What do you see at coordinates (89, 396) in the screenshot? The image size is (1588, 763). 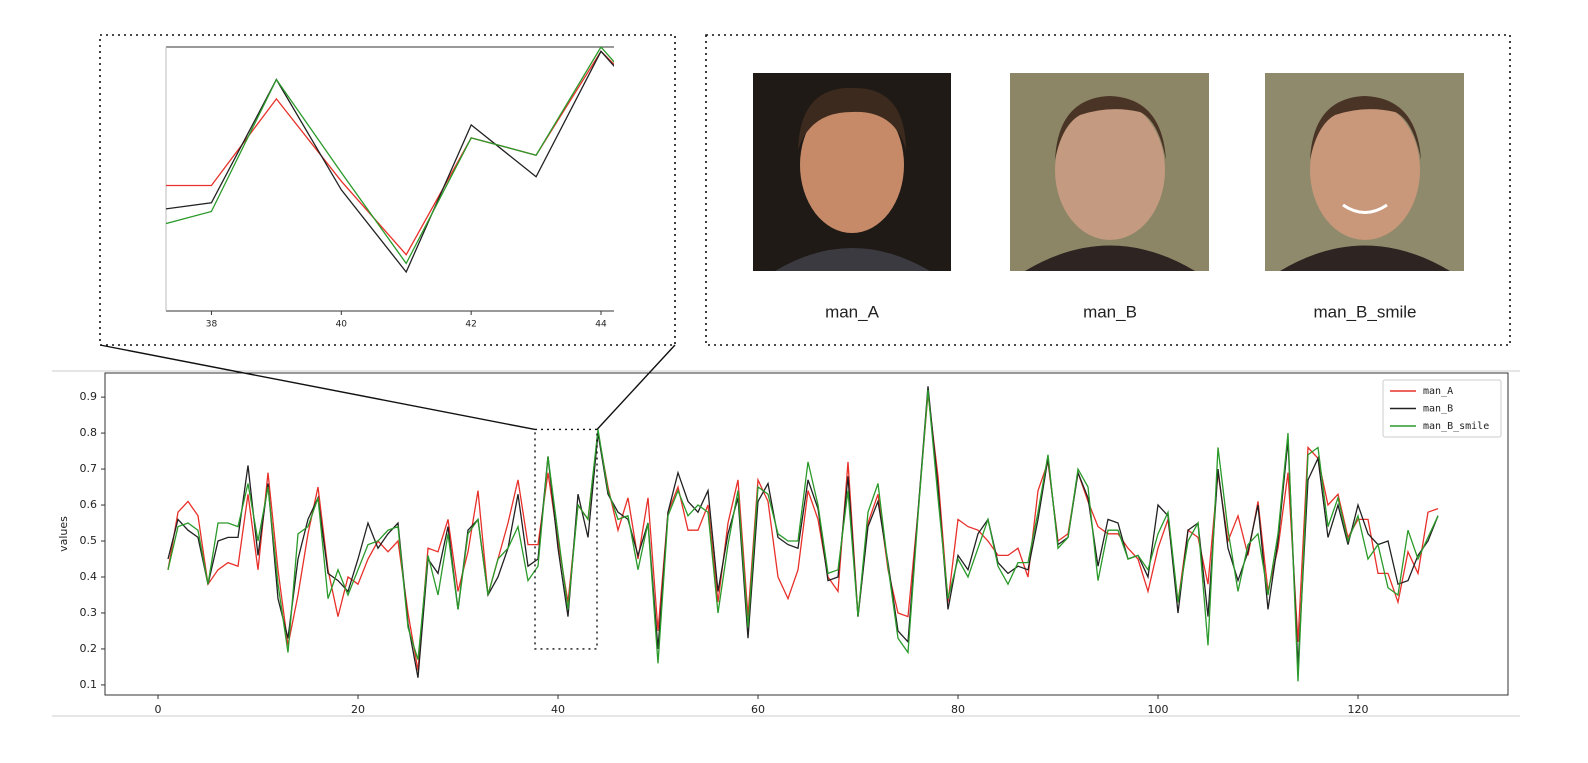 I see `y-tick-label: 0.9` at bounding box center [89, 396].